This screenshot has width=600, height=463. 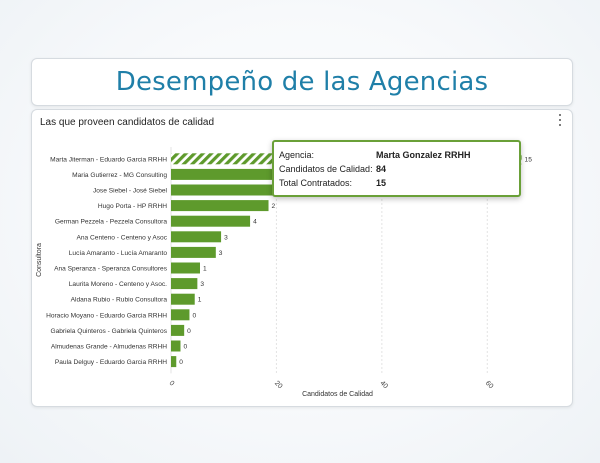 What do you see at coordinates (489, 385) in the screenshot?
I see `x-tick-label: 60` at bounding box center [489, 385].